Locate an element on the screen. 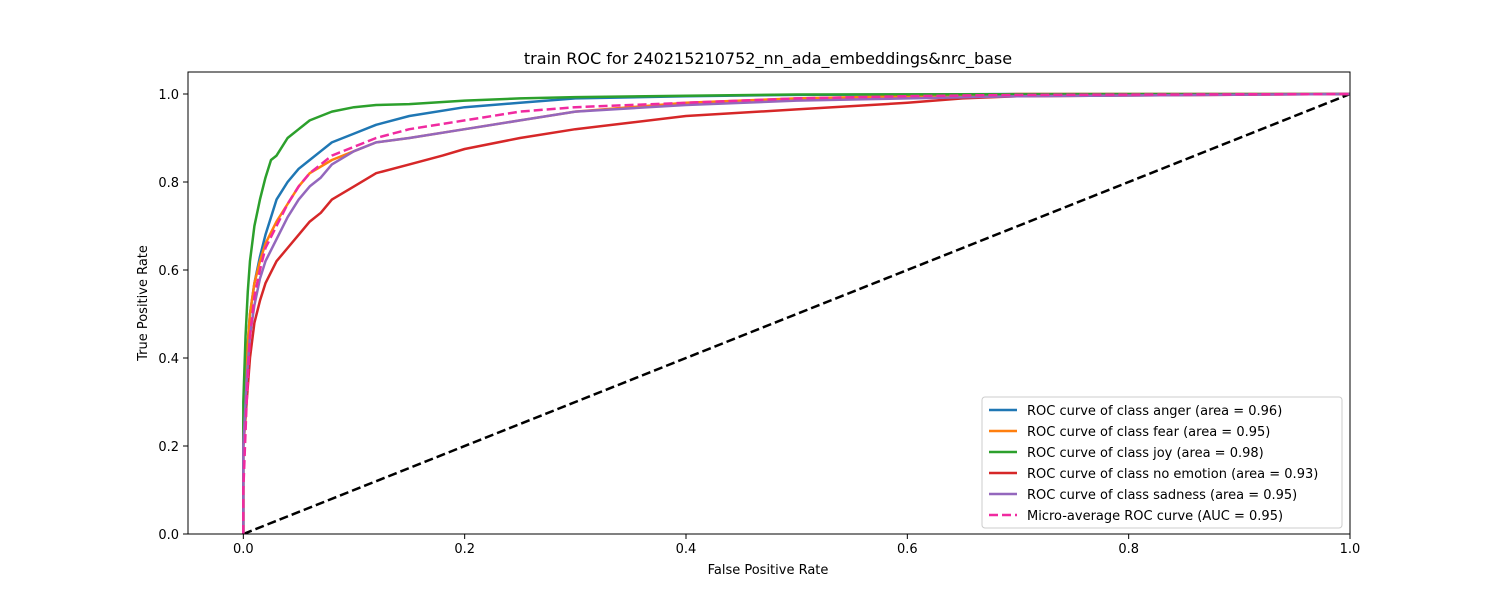 The width and height of the screenshot is (1500, 600). x-axis-ticks: 0.0 0.2 0.4 0.6 0.8 1.0 is located at coordinates (796, 545).